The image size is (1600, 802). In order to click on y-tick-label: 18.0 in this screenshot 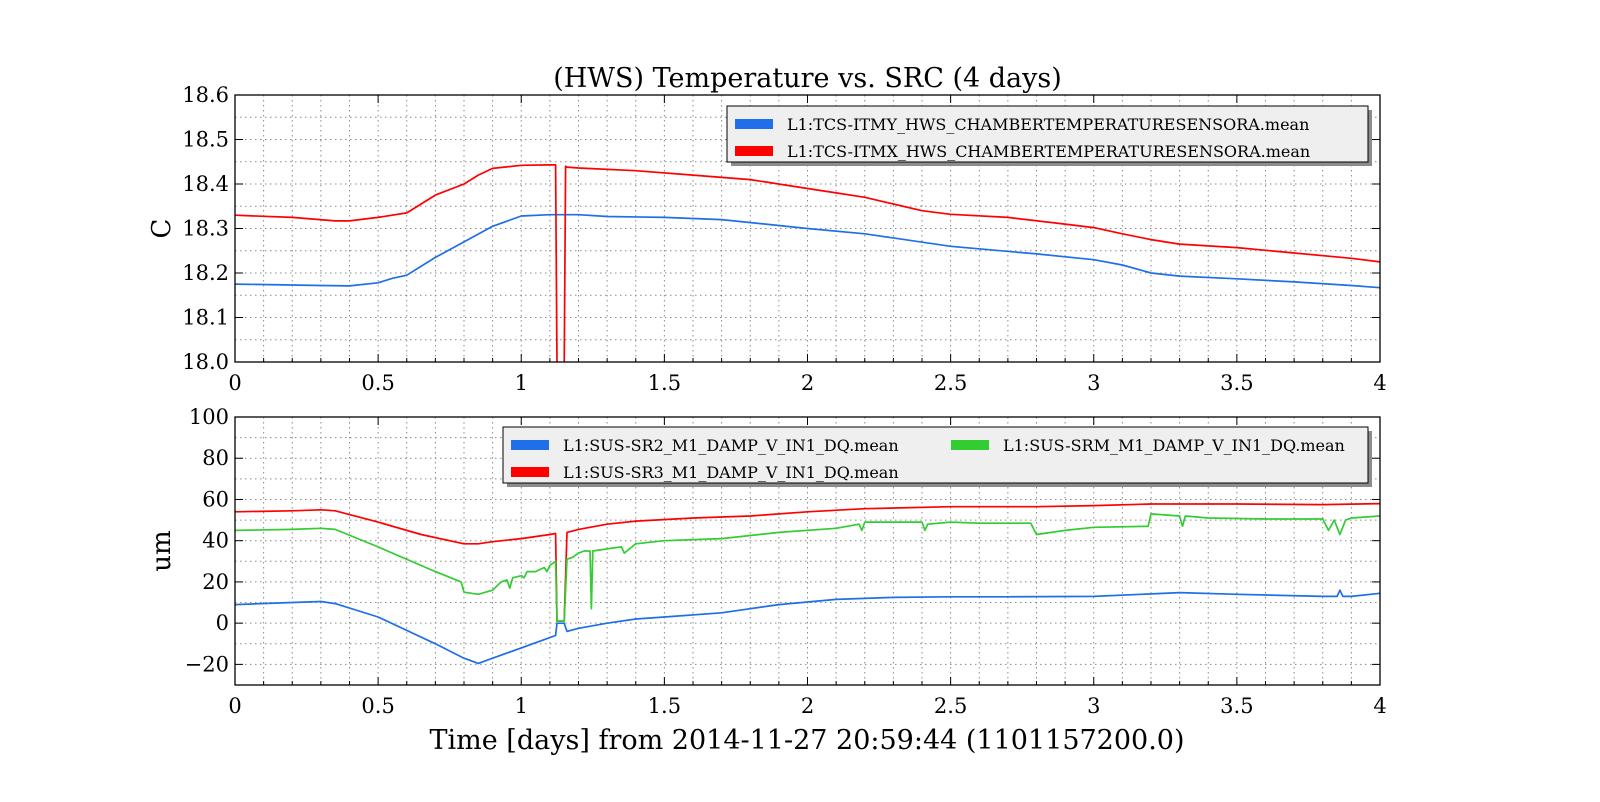, I will do `click(205, 362)`.